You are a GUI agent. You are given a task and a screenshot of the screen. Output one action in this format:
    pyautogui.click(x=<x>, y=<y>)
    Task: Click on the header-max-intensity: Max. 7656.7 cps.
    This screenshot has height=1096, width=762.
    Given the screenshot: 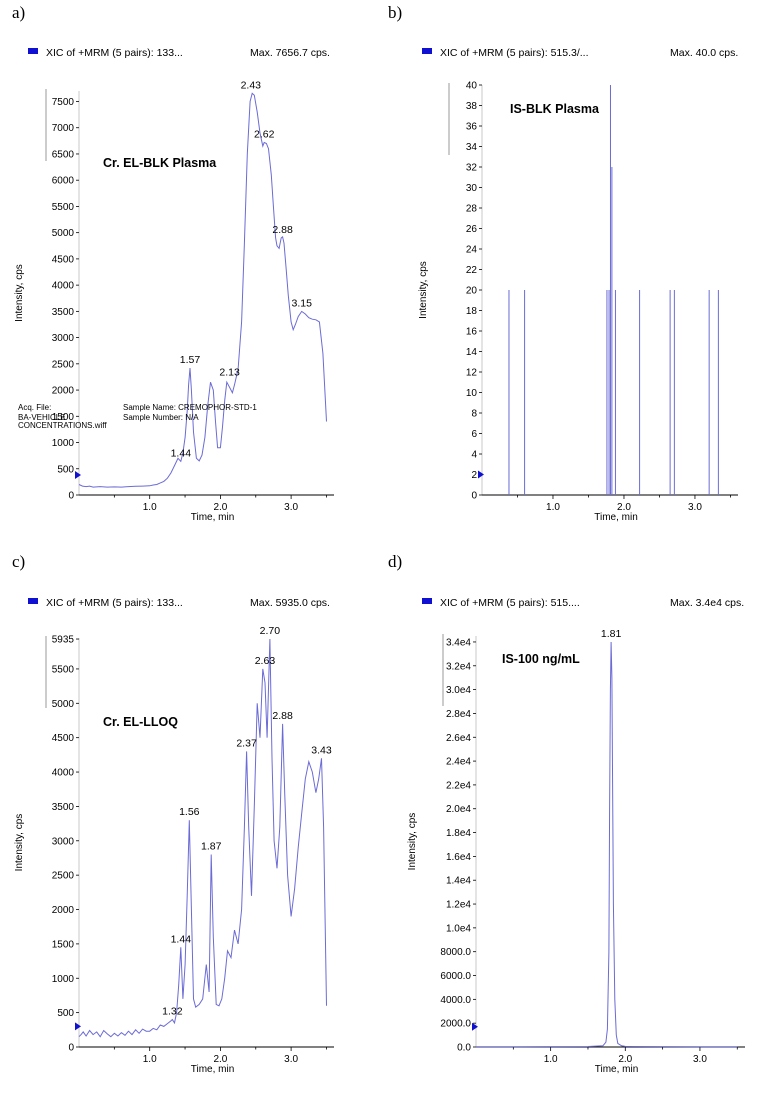 What is the action you would take?
    pyautogui.click(x=290, y=53)
    